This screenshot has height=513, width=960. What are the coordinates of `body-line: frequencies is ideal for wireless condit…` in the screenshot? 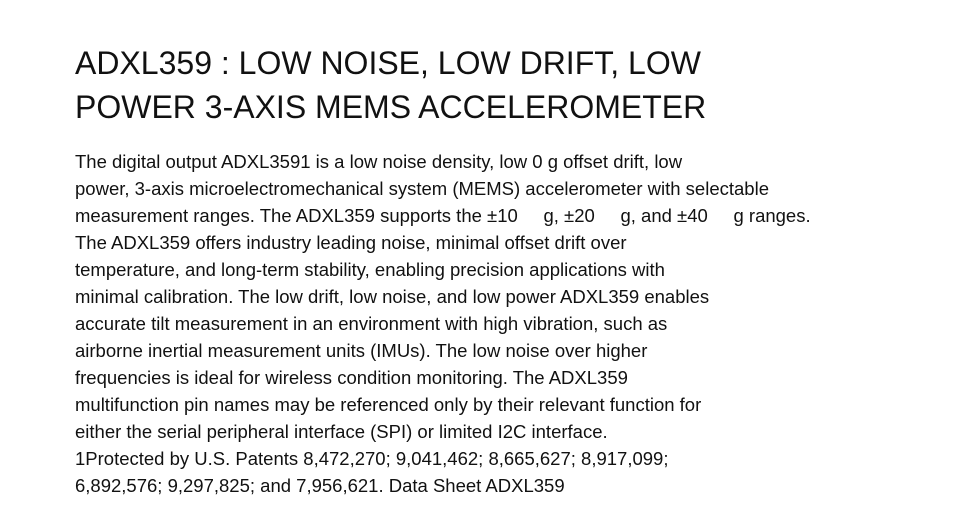 It's located at (351, 377).